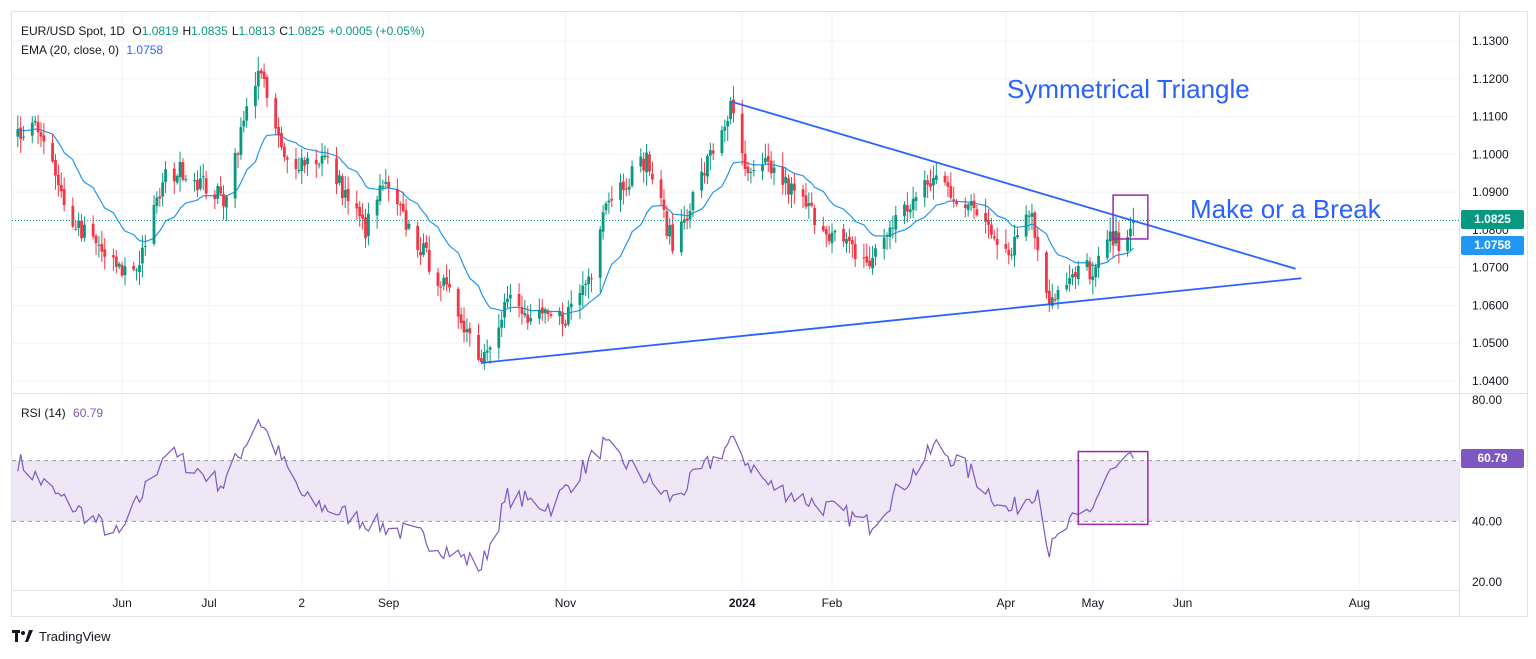 Image resolution: width=1536 pixels, height=659 pixels. Describe the element at coordinates (1490, 79) in the screenshot. I see `price-tick-label: 1.1200` at that location.